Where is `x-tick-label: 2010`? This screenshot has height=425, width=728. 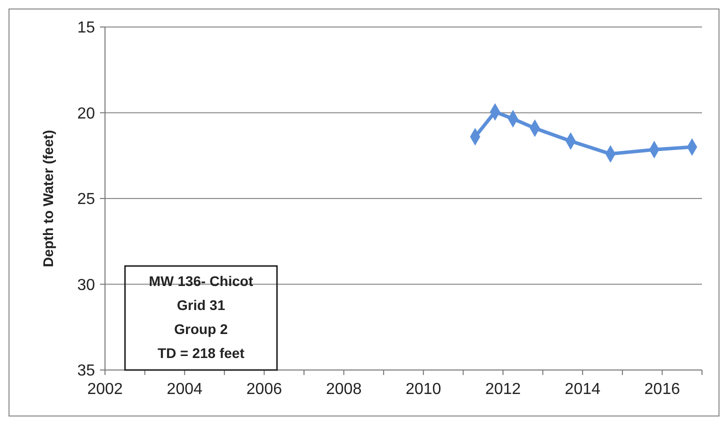 x-tick-label: 2010 is located at coordinates (424, 389).